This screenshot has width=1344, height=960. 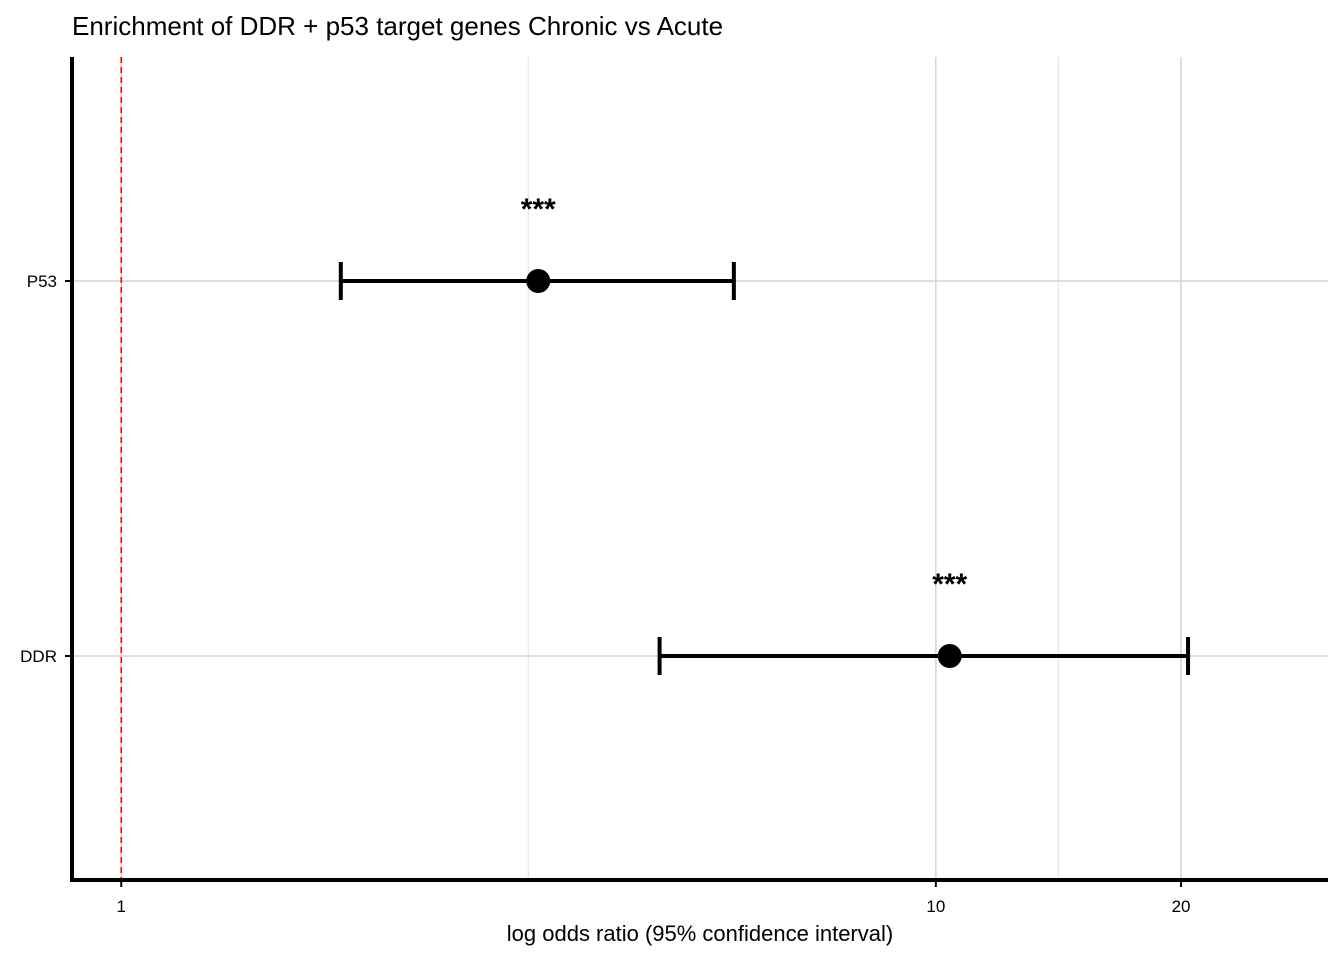 What do you see at coordinates (38, 656) in the screenshot?
I see `y-tick-label-ddr: DDR` at bounding box center [38, 656].